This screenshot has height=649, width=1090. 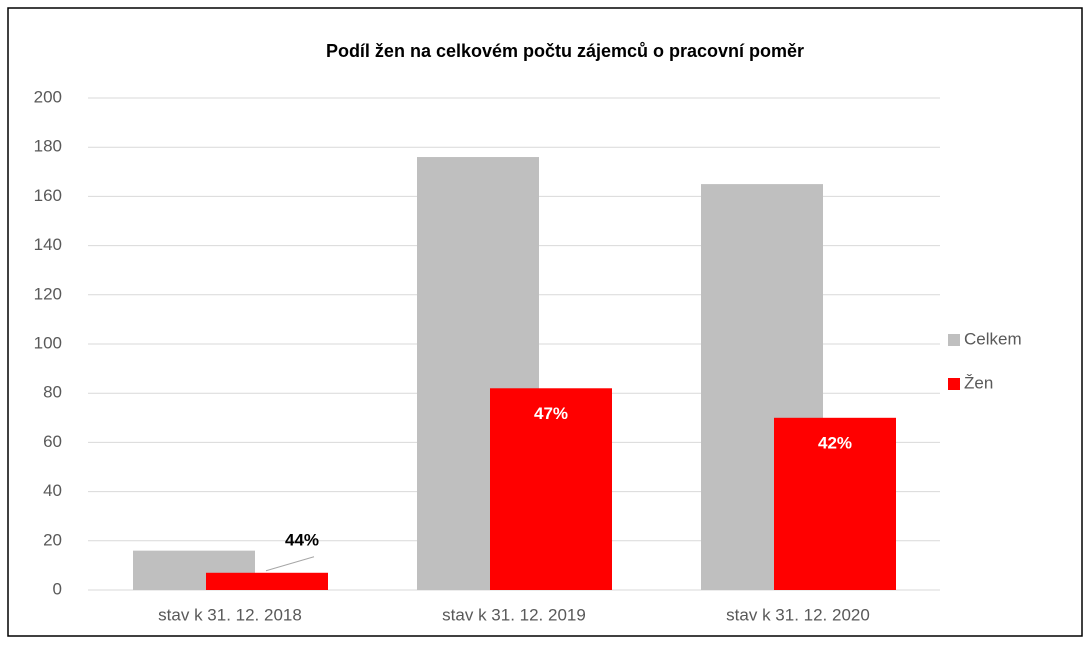 I want to click on y-tick-label: 40, so click(x=52, y=490).